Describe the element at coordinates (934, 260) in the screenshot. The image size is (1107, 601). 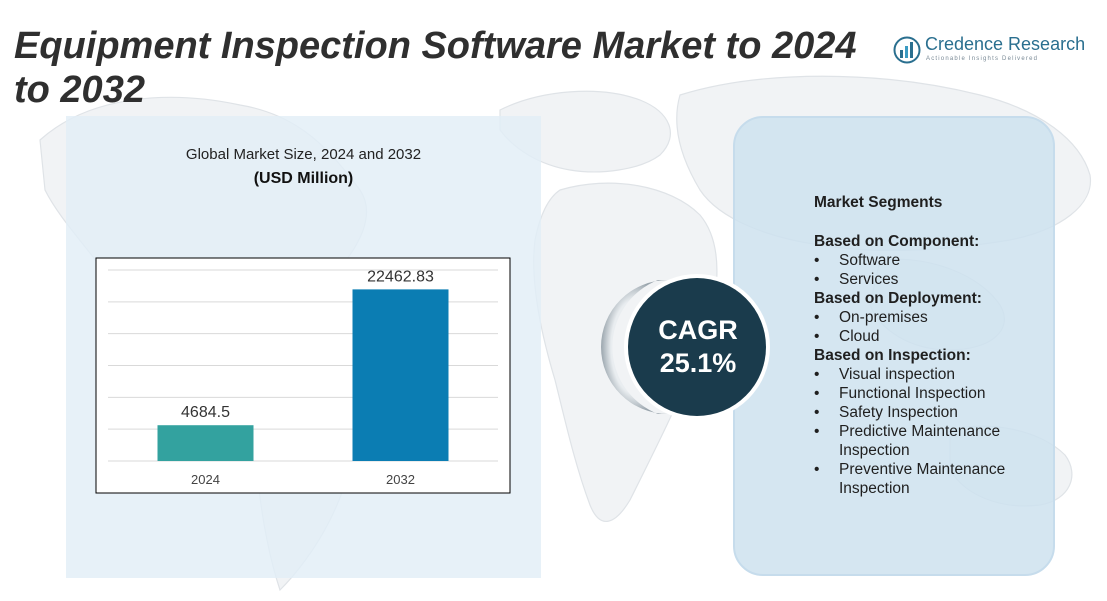
I see `segment-item: • Software` at that location.